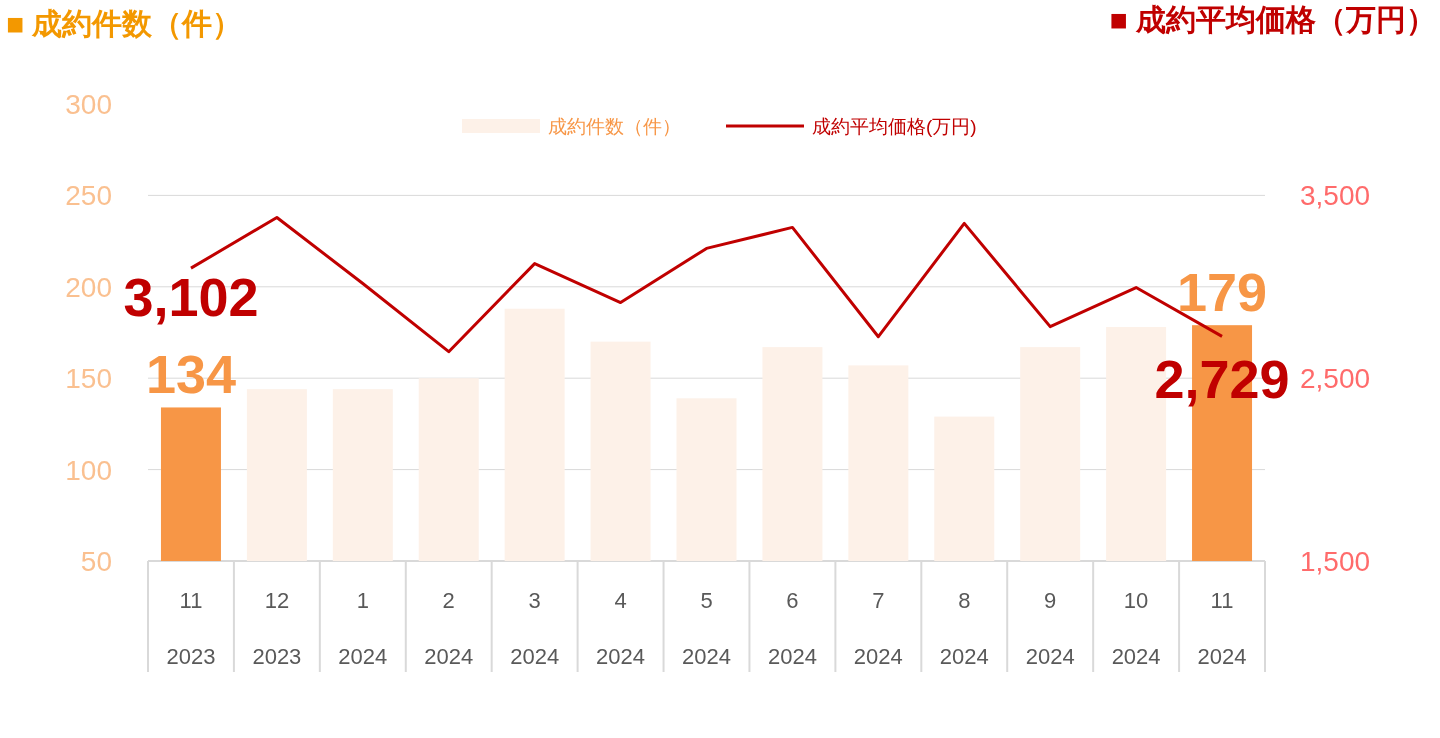  I want to click on legend-label: 成約平均価格(万円), so click(894, 126).